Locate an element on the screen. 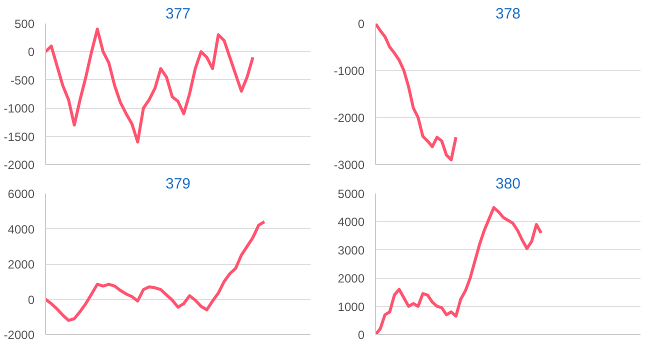 The height and width of the screenshot is (343, 667). y-tick-label: 5000 is located at coordinates (351, 194).